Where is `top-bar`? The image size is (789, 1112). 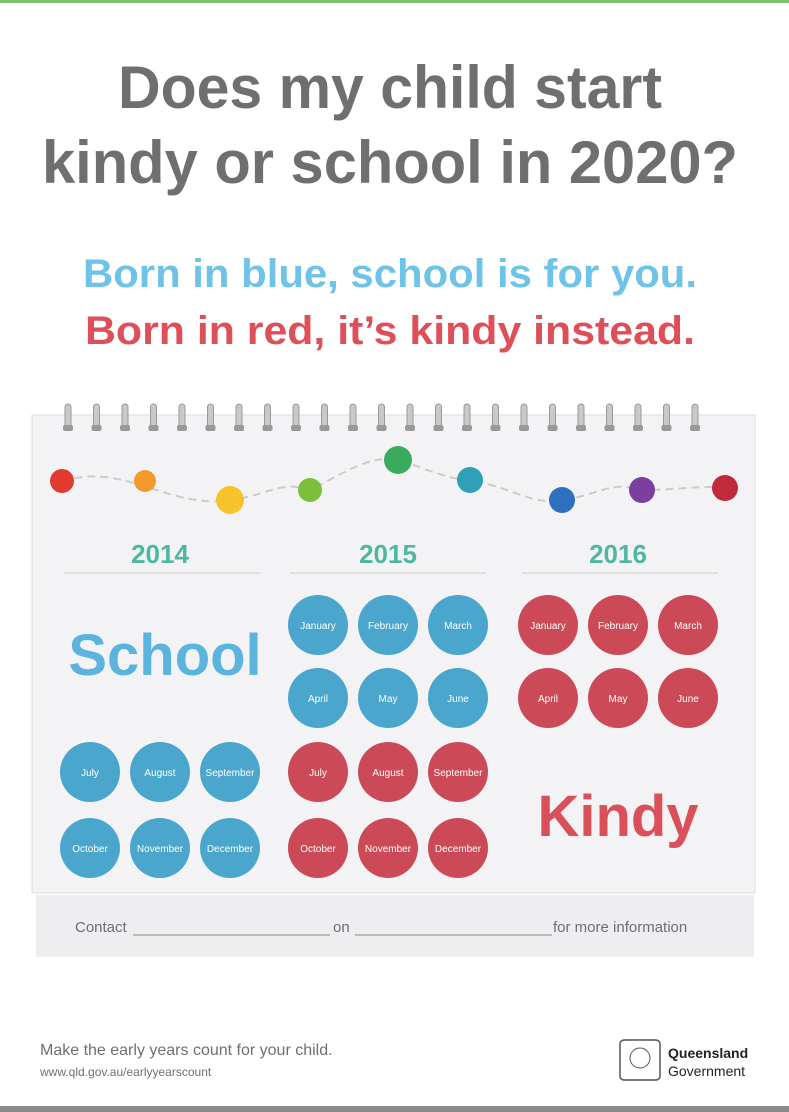
top-bar is located at coordinates (394, 1).